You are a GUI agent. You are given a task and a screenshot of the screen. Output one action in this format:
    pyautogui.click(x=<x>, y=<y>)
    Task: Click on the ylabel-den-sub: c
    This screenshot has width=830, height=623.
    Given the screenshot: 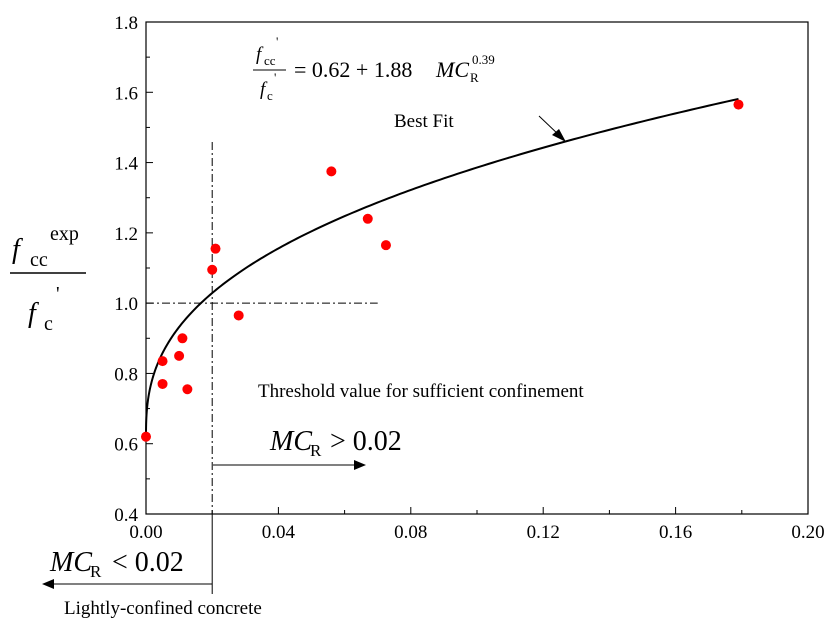 What is the action you would take?
    pyautogui.click(x=48, y=324)
    